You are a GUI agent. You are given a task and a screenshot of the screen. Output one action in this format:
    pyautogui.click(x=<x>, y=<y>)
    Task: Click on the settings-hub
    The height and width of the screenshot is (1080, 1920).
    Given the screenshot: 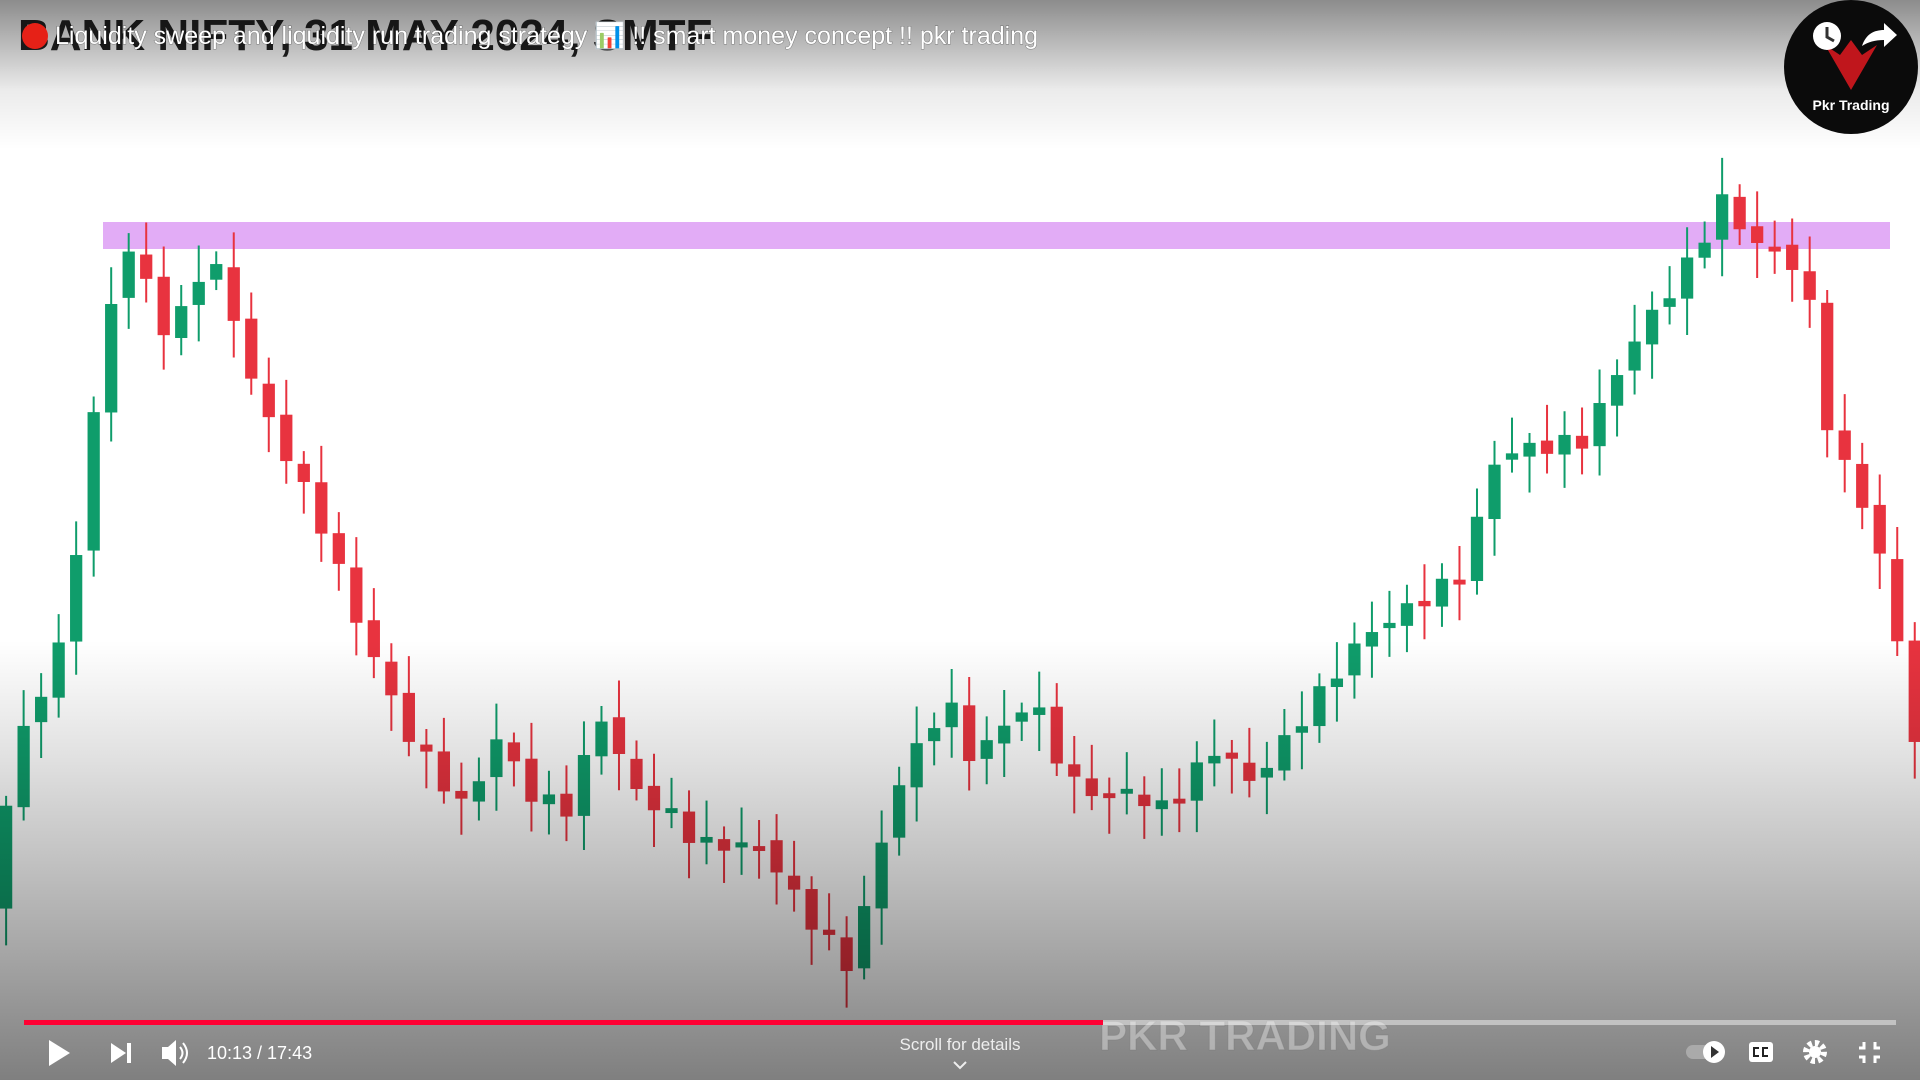 What is the action you would take?
    pyautogui.click(x=1815, y=1052)
    